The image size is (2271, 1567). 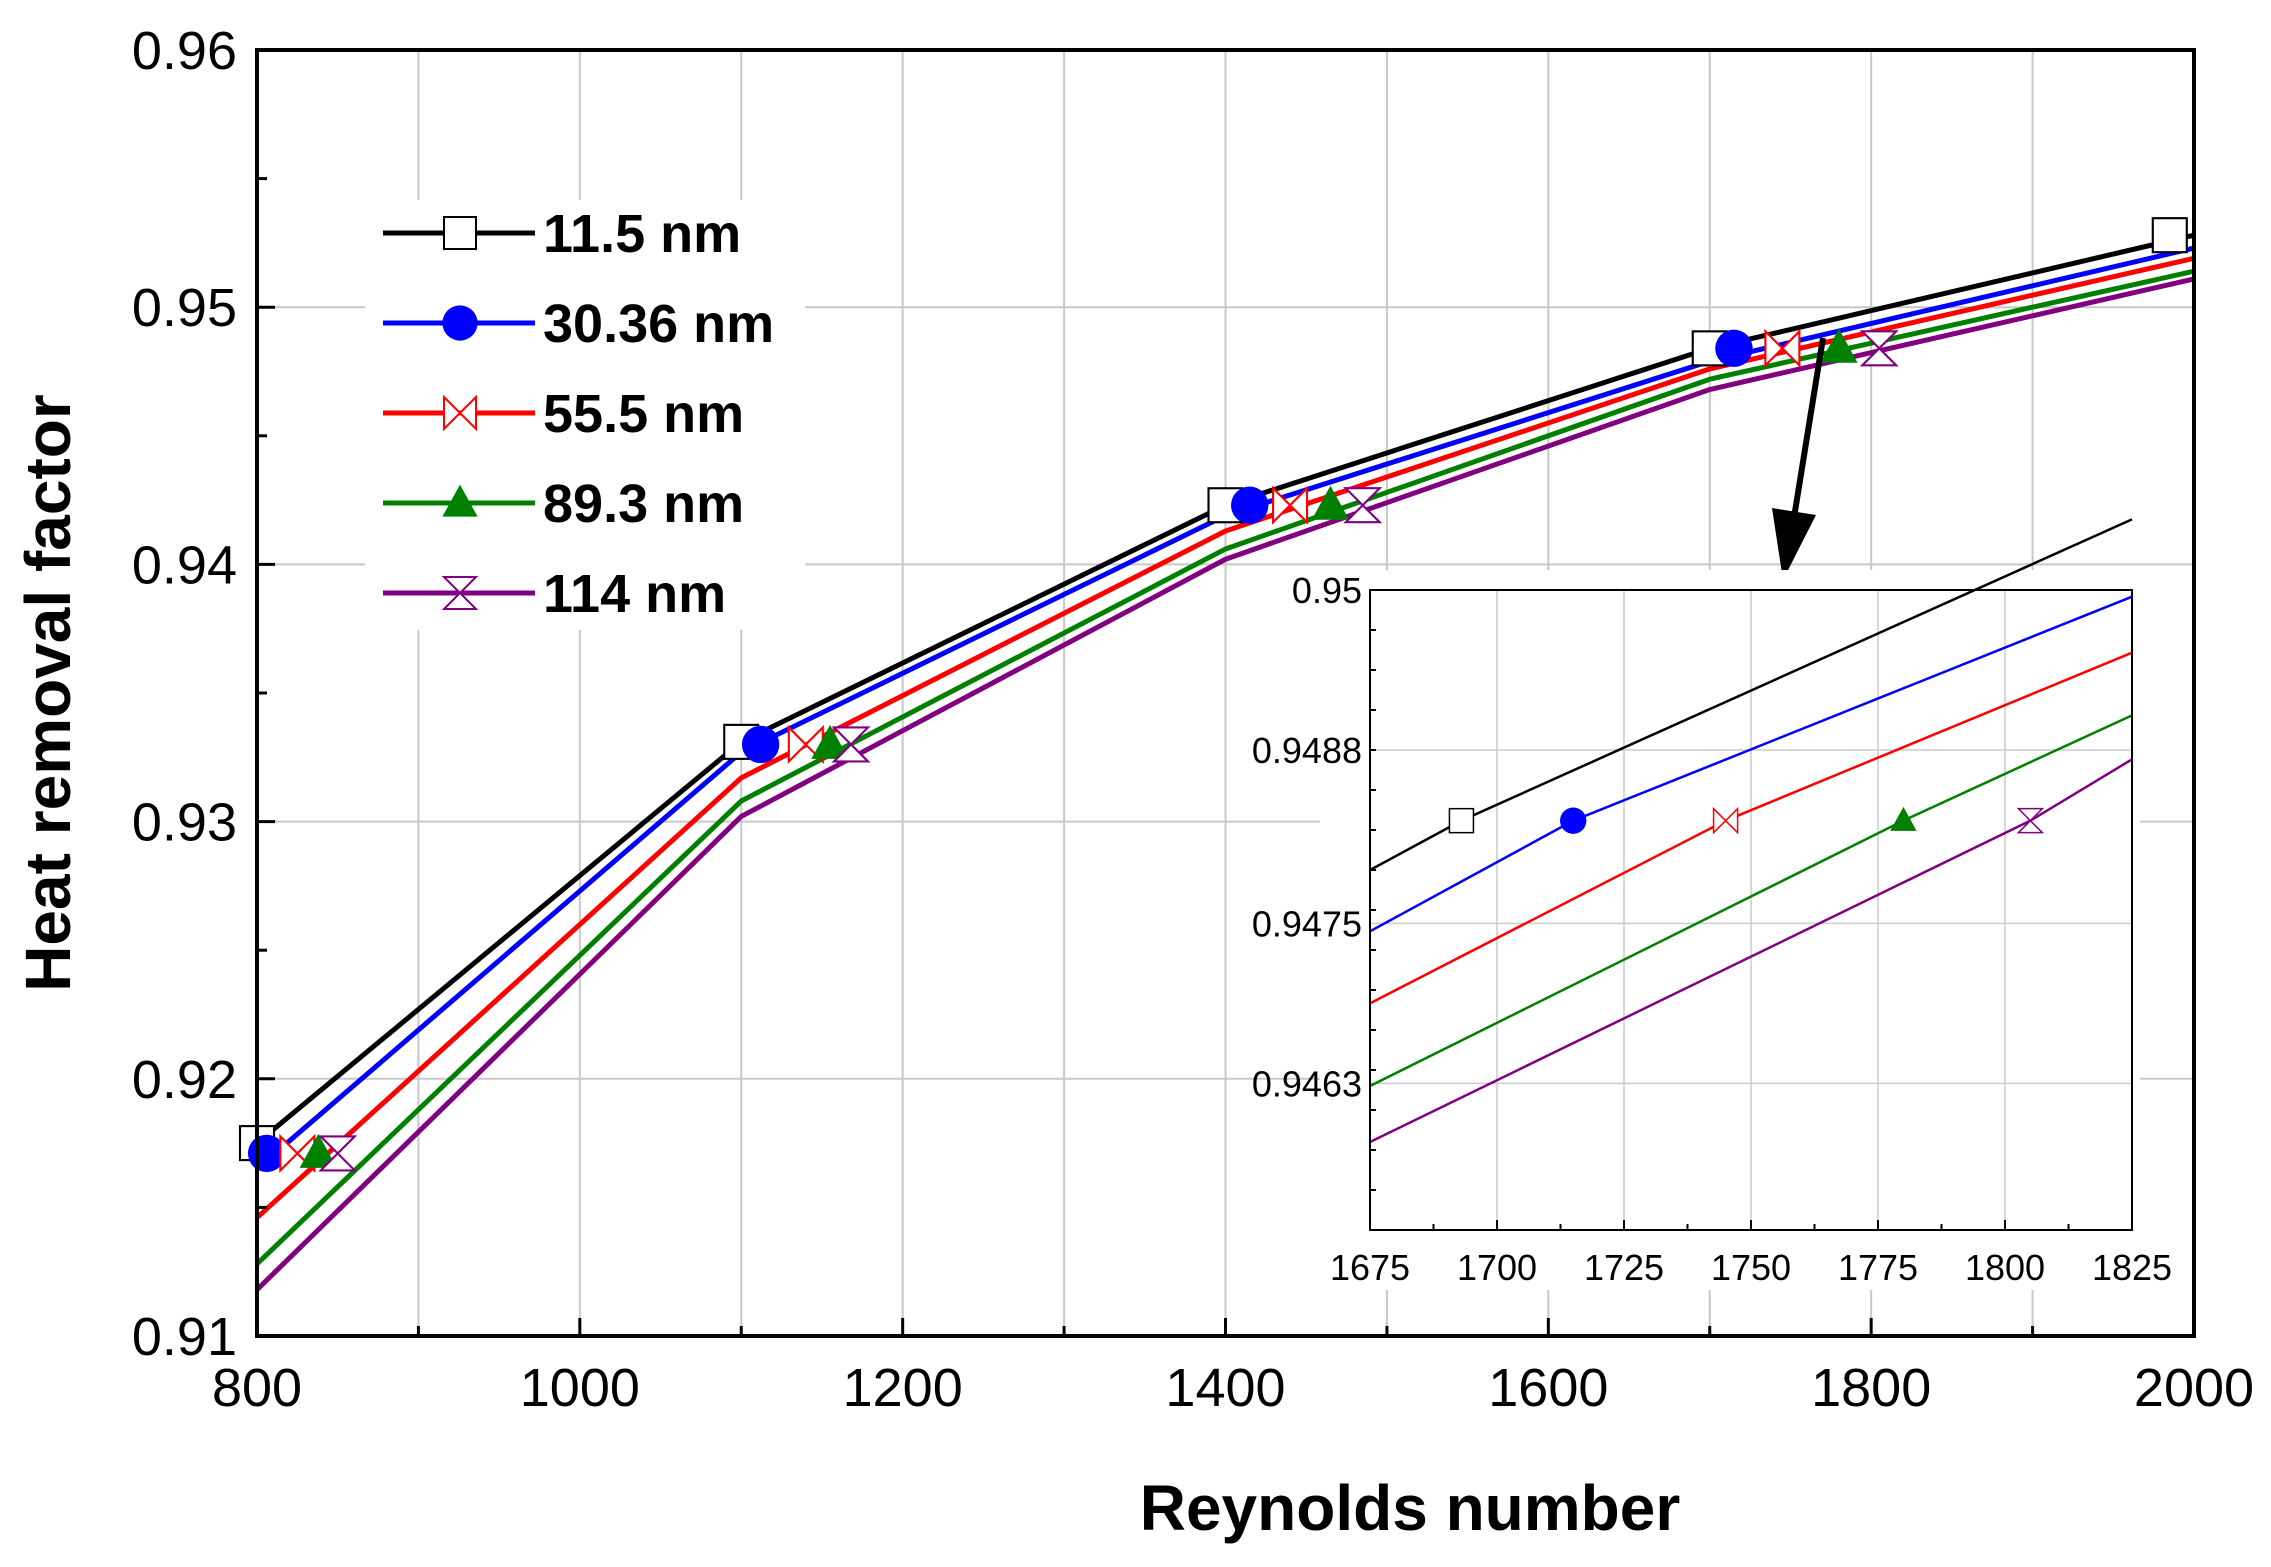 What do you see at coordinates (634, 594) in the screenshot?
I see `legend-label-114-nm: 114 nm` at bounding box center [634, 594].